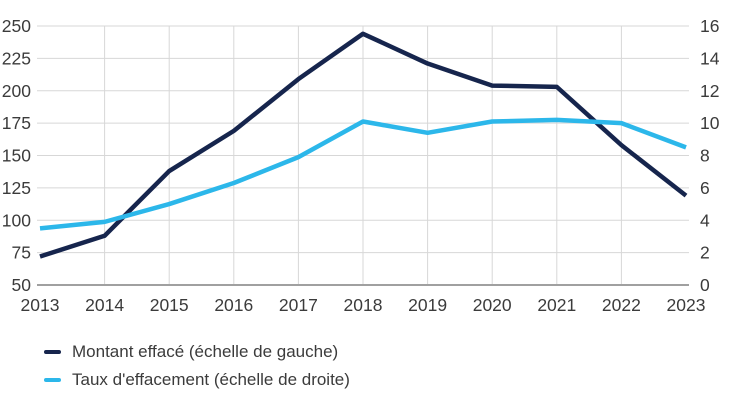  Describe the element at coordinates (556, 305) in the screenshot. I see `x-axis-year-label: 2021` at that location.